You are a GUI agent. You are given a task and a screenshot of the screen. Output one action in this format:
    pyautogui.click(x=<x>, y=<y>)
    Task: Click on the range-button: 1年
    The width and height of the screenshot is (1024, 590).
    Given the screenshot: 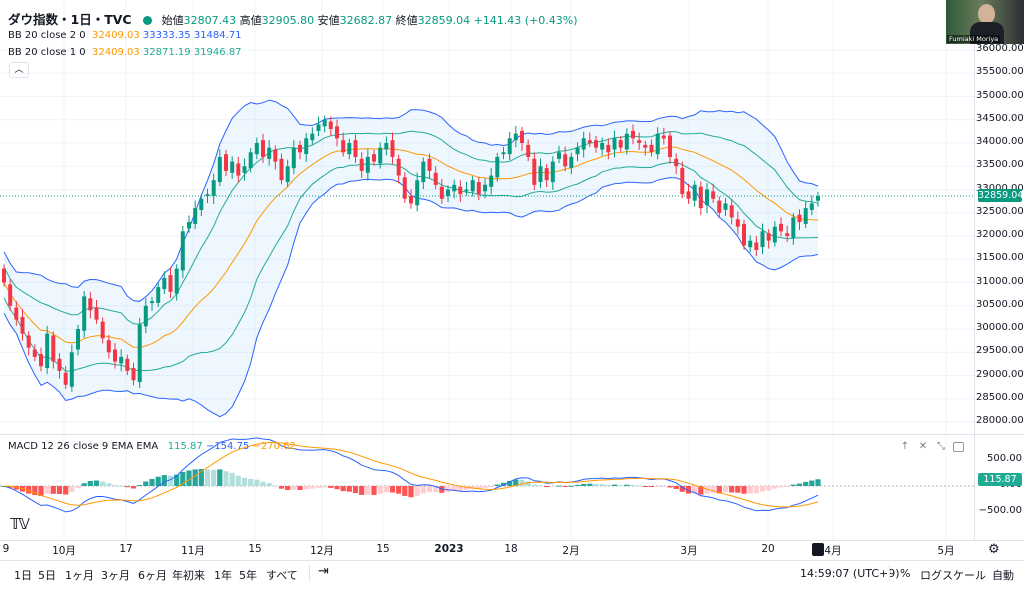 What is the action you would take?
    pyautogui.click(x=223, y=575)
    